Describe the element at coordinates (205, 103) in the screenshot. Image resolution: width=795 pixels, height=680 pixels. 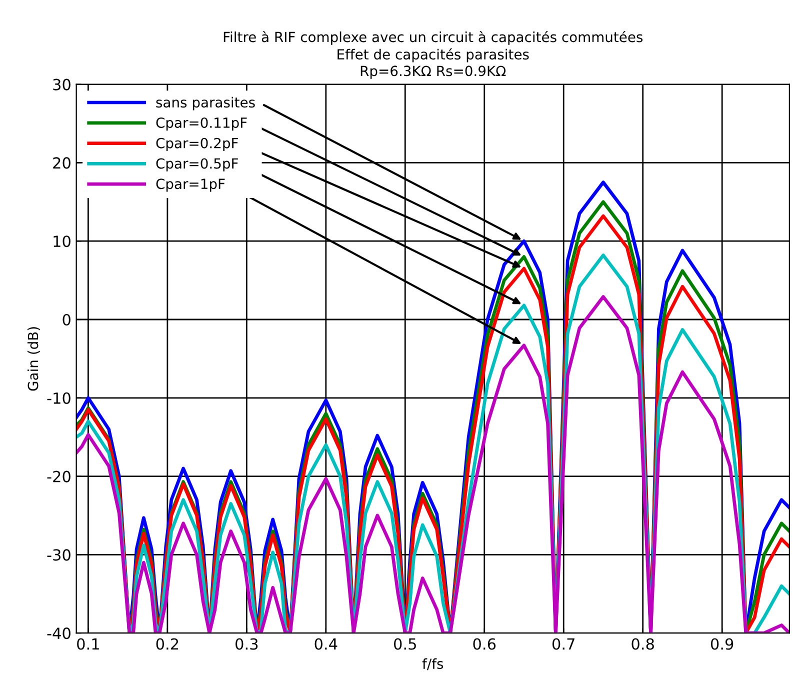
I see `legend-label: sans parasites` at that location.